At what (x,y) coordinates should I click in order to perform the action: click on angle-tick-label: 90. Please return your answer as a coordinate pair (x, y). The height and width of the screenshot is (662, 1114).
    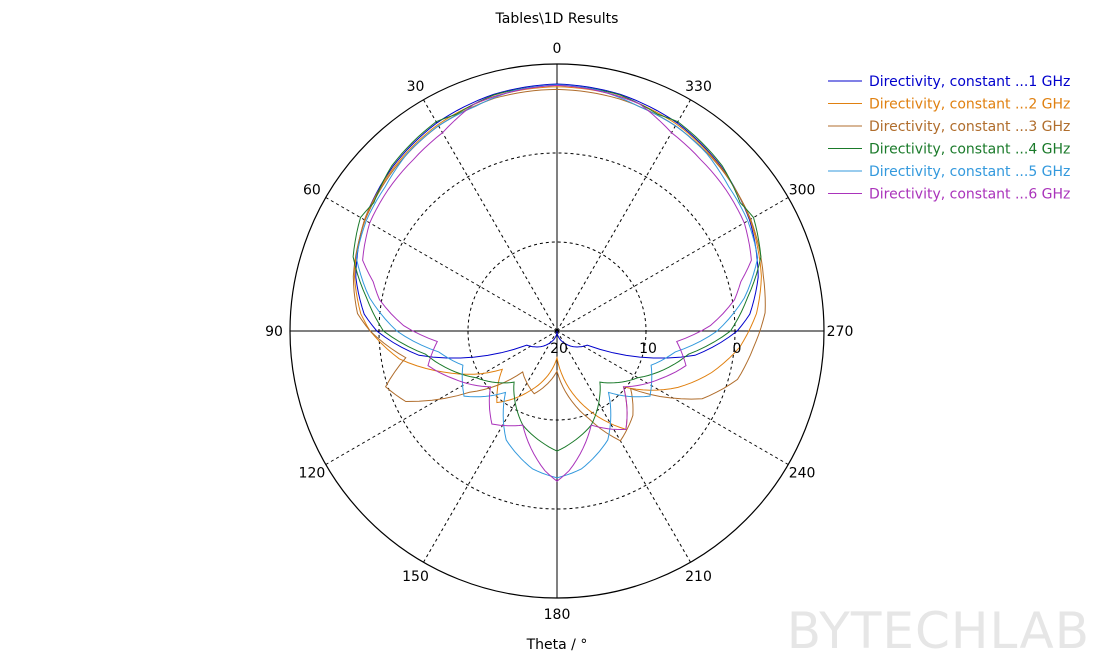
    Looking at the image, I should click on (274, 332).